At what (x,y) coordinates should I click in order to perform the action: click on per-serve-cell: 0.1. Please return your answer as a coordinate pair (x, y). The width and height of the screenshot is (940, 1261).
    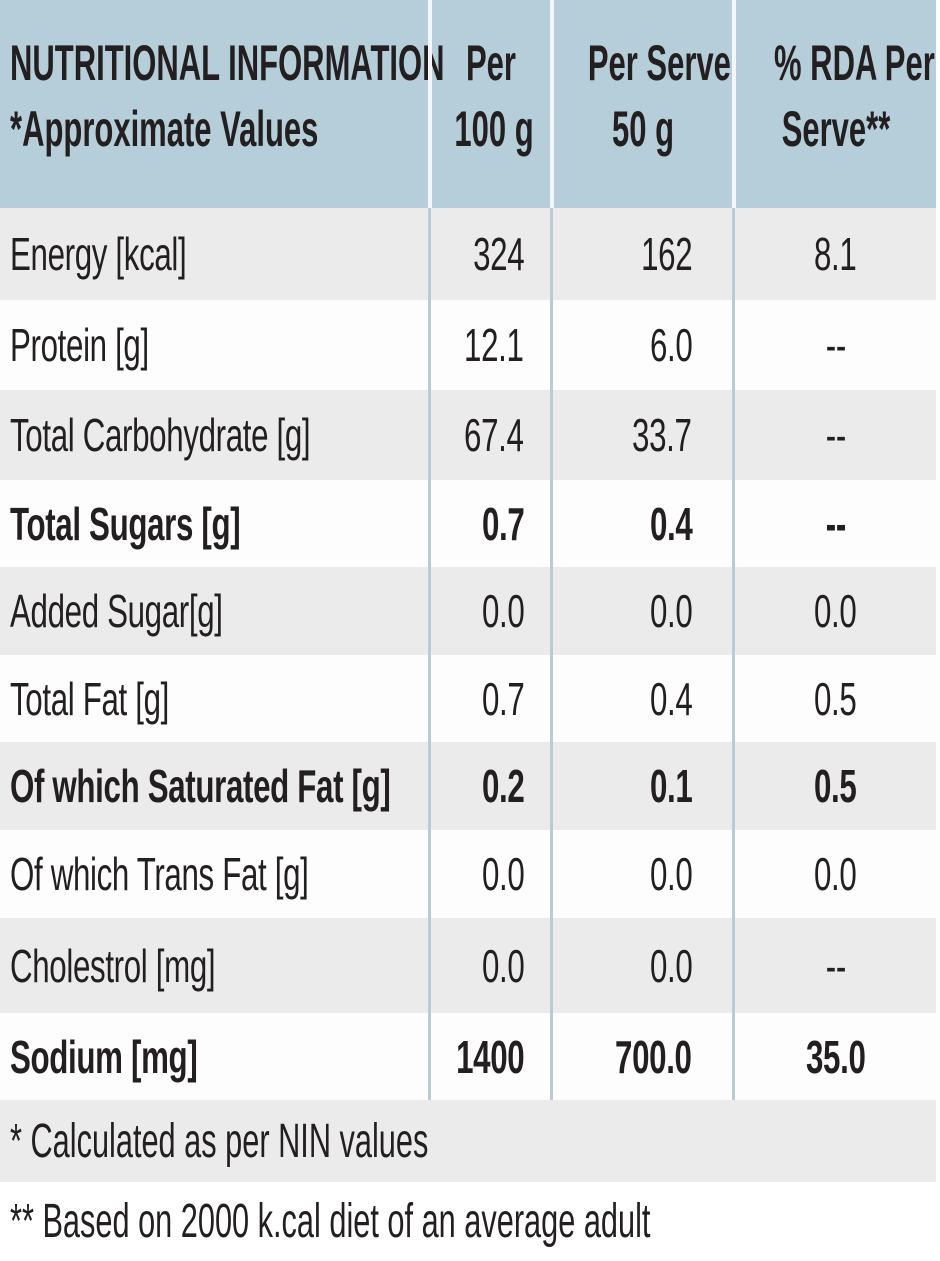
    Looking at the image, I should click on (641, 786).